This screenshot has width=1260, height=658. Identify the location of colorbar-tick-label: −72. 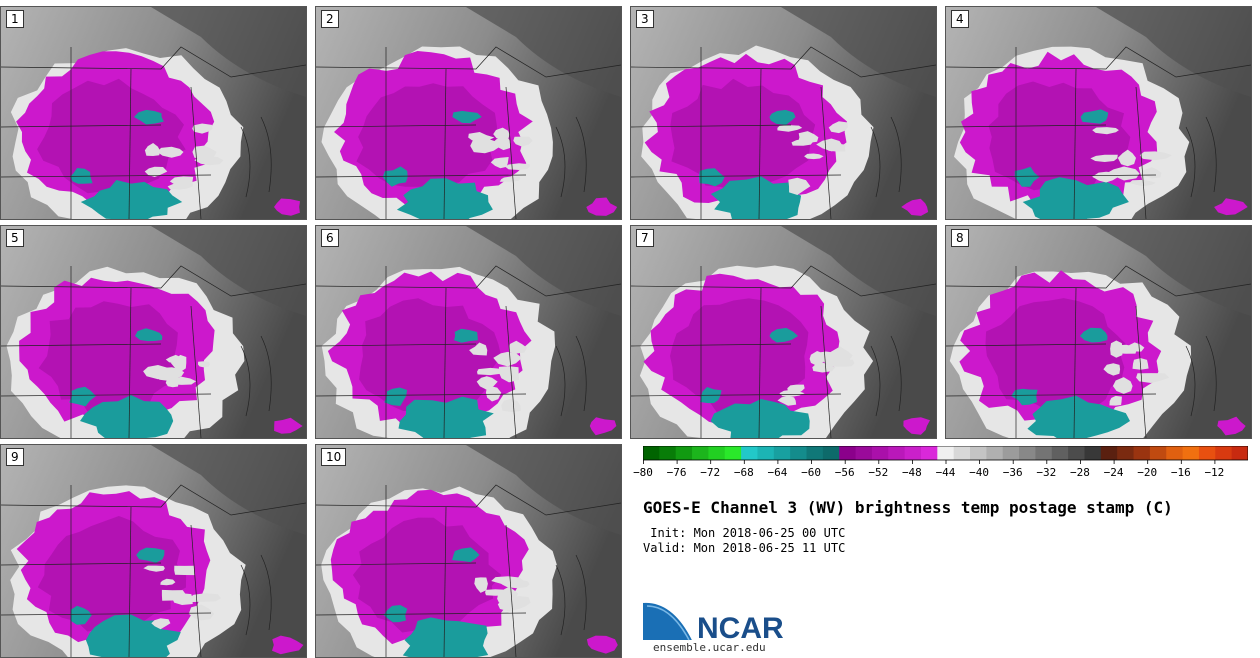
(710, 472).